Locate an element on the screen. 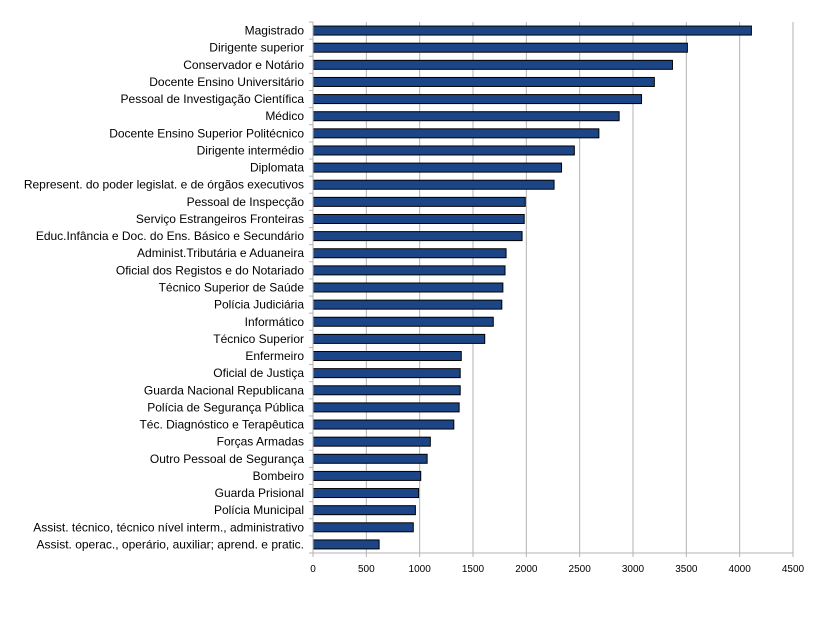 Image resolution: width=816 pixels, height=620 pixels. x-tick-label: 3000 is located at coordinates (633, 569).